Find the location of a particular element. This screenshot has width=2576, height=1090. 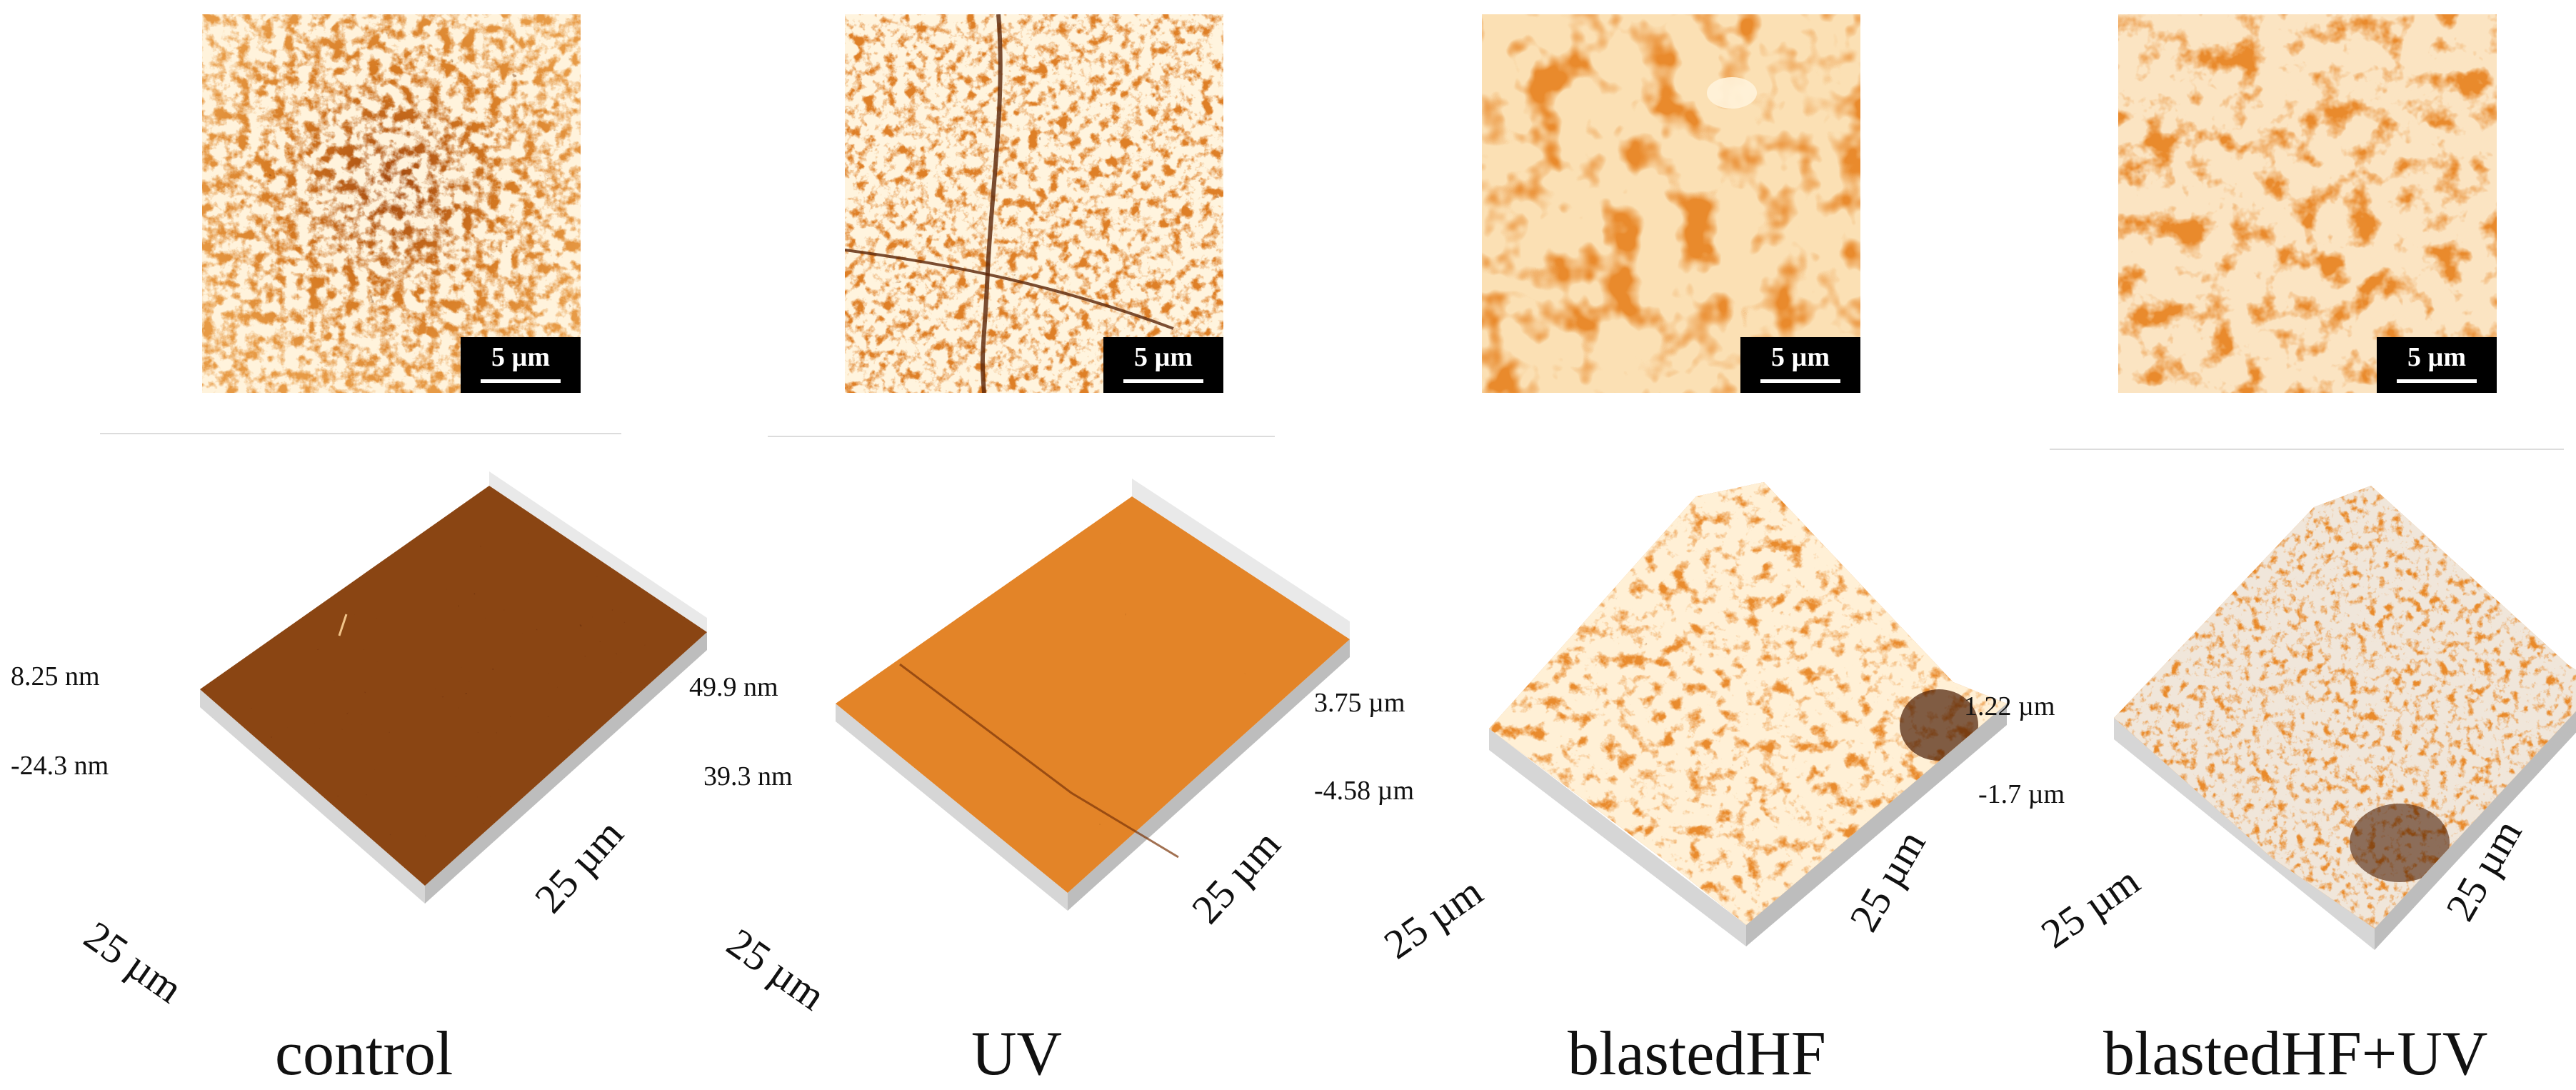

max-height-label: 8.25 nm is located at coordinates (55, 676).